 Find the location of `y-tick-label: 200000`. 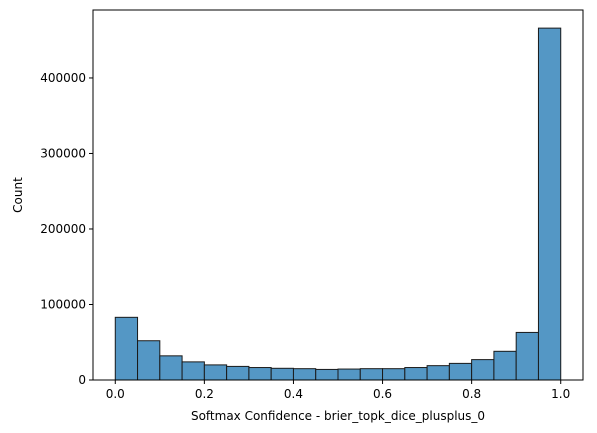

y-tick-label: 200000 is located at coordinates (63, 229).